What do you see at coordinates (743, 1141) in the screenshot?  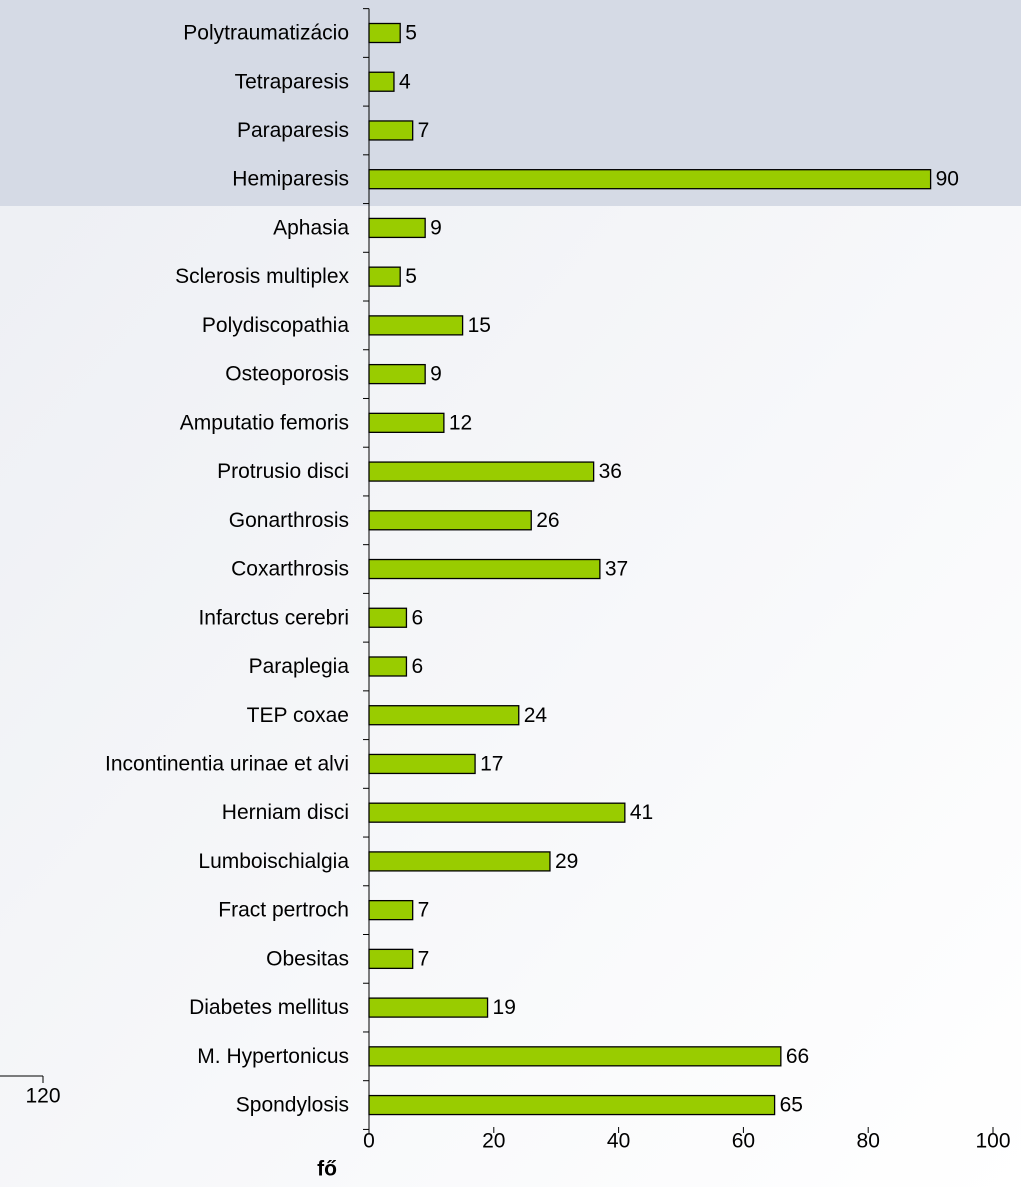 I see `x-tick-label: 60` at bounding box center [743, 1141].